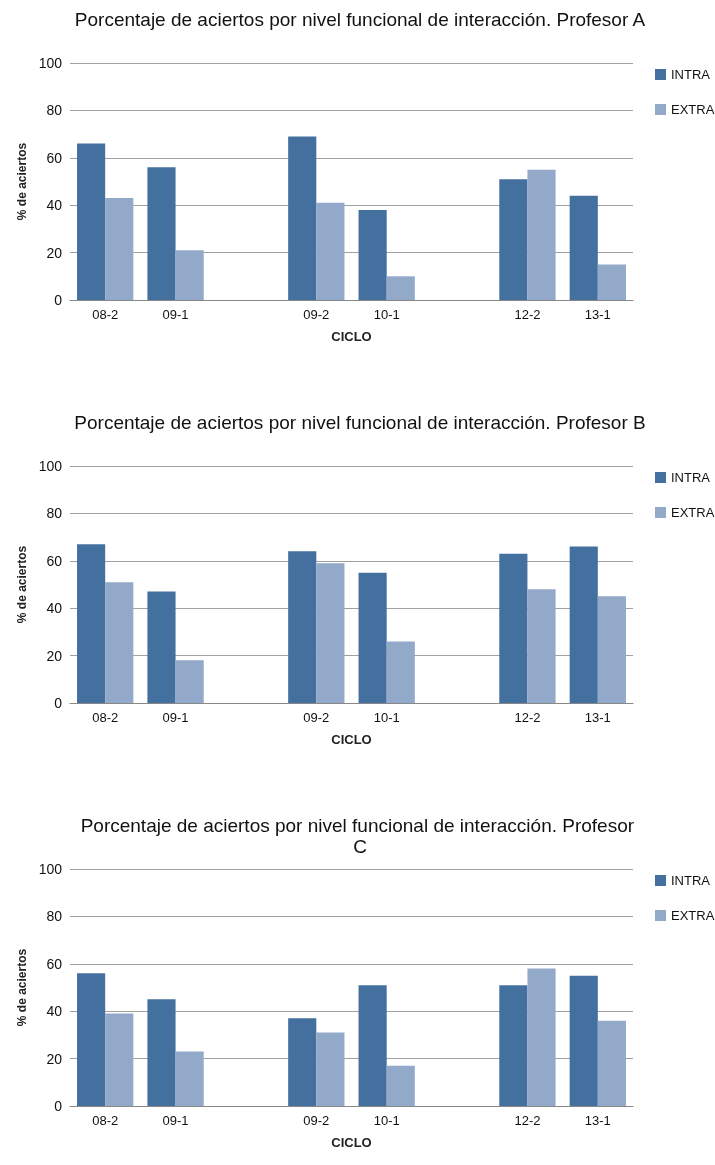  What do you see at coordinates (360, 836) in the screenshot?
I see `chart-title: Porcentaje de aciertos por nivel funcional de interacción. Profesor C` at bounding box center [360, 836].